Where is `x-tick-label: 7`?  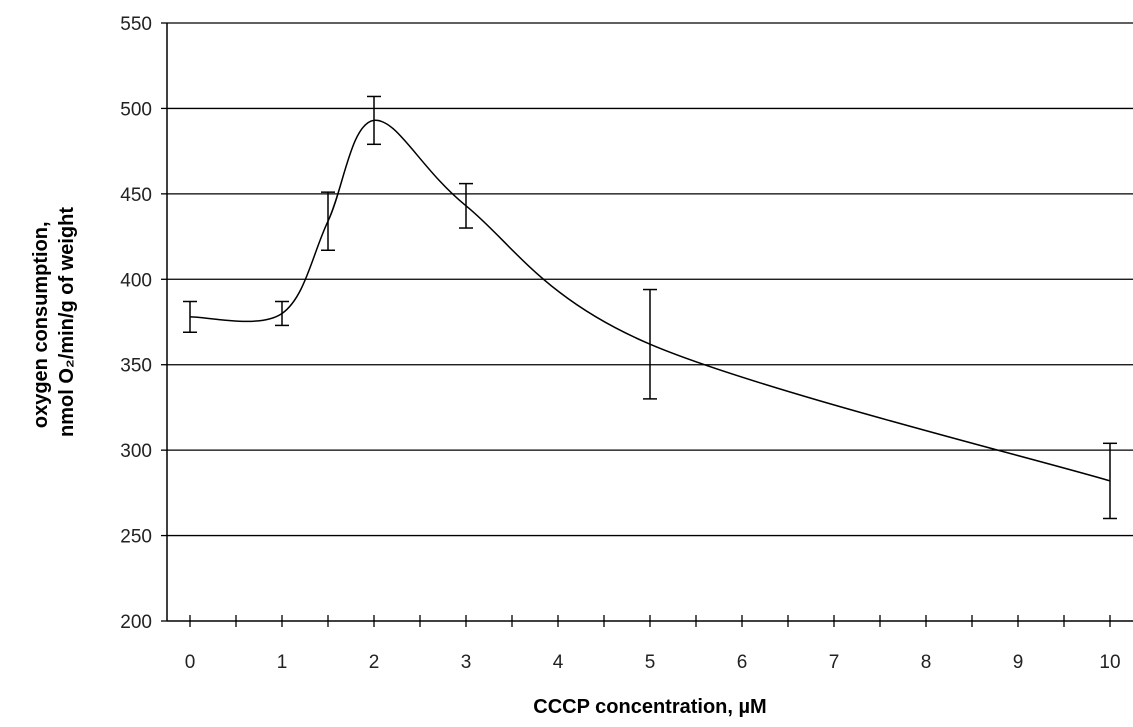
x-tick-label: 7 is located at coordinates (834, 662).